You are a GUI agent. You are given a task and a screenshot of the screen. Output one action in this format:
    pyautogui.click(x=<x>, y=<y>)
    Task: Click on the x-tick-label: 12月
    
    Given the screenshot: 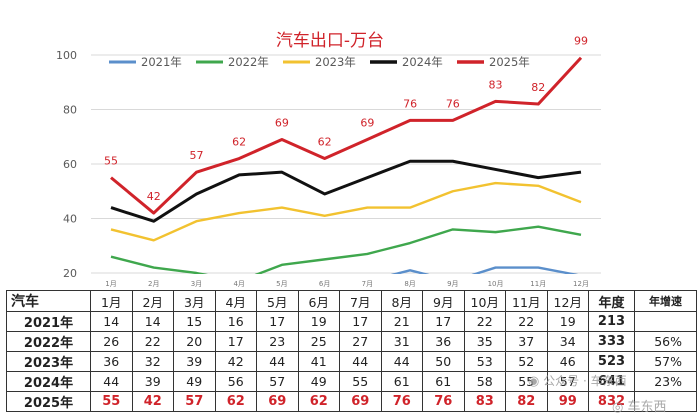 What is the action you would take?
    pyautogui.click(x=581, y=284)
    